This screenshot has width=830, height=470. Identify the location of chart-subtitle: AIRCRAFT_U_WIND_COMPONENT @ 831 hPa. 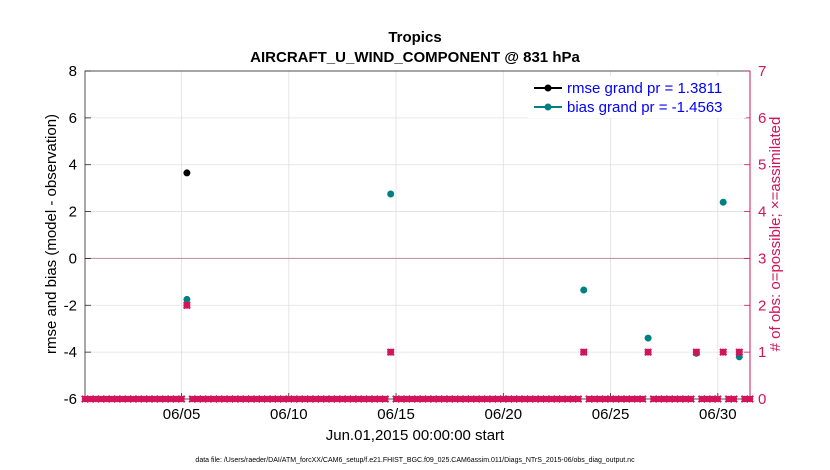
(415, 57).